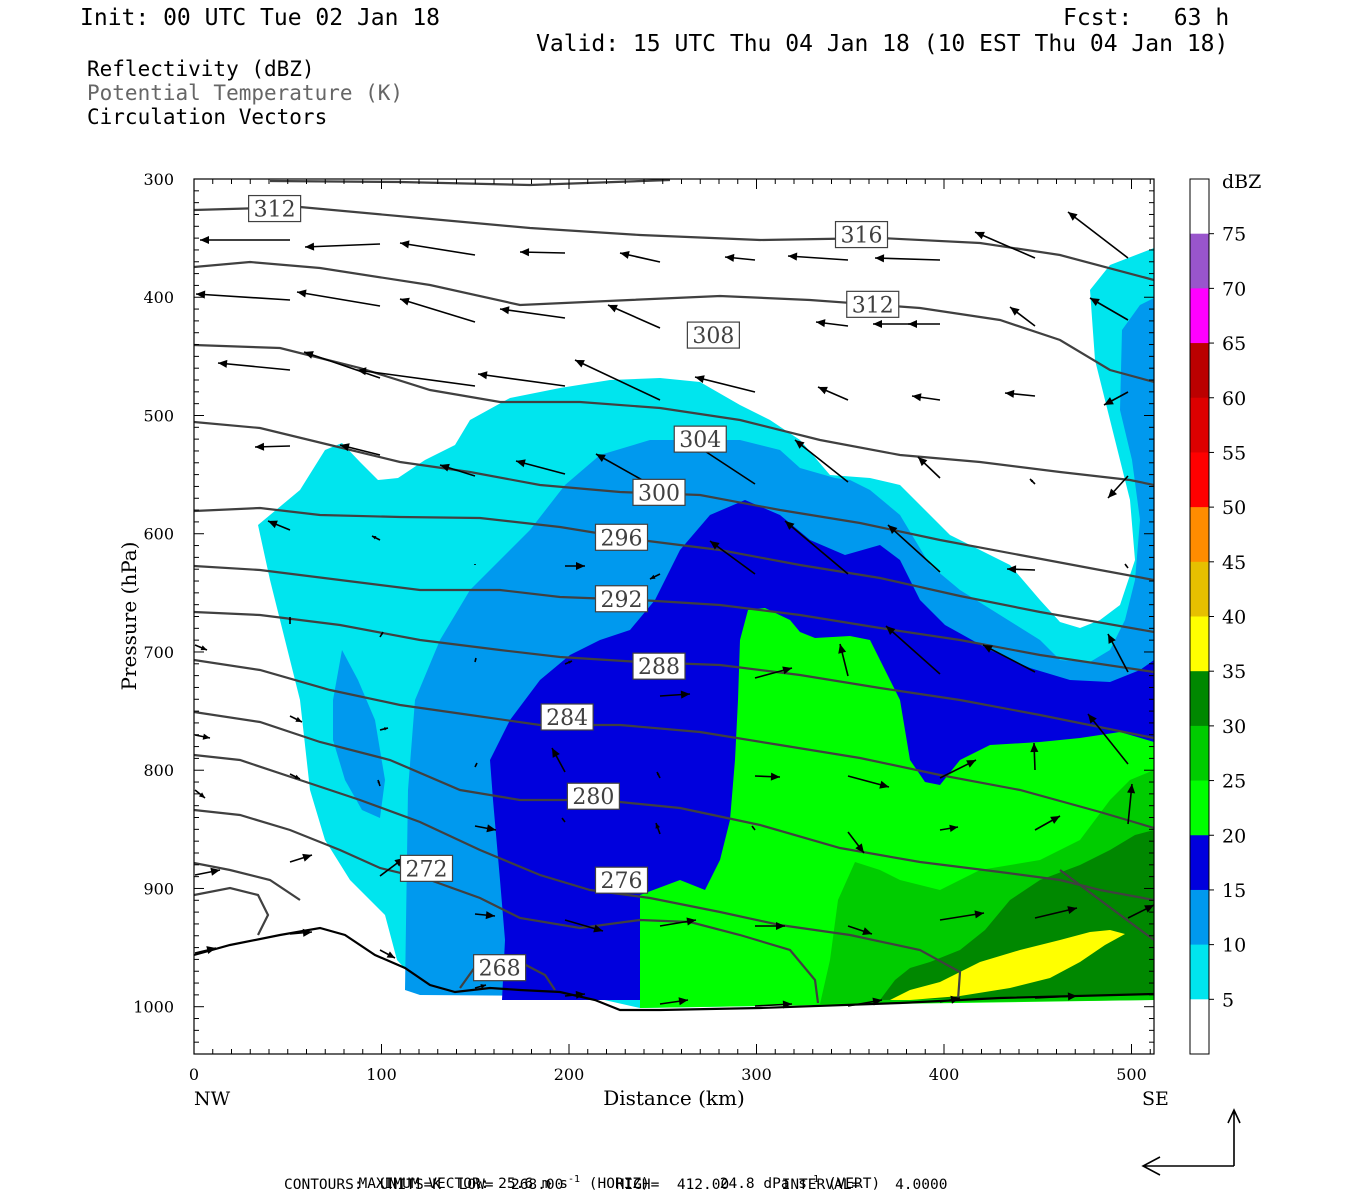  I want to click on refl-10-blob, so click(359, 734).